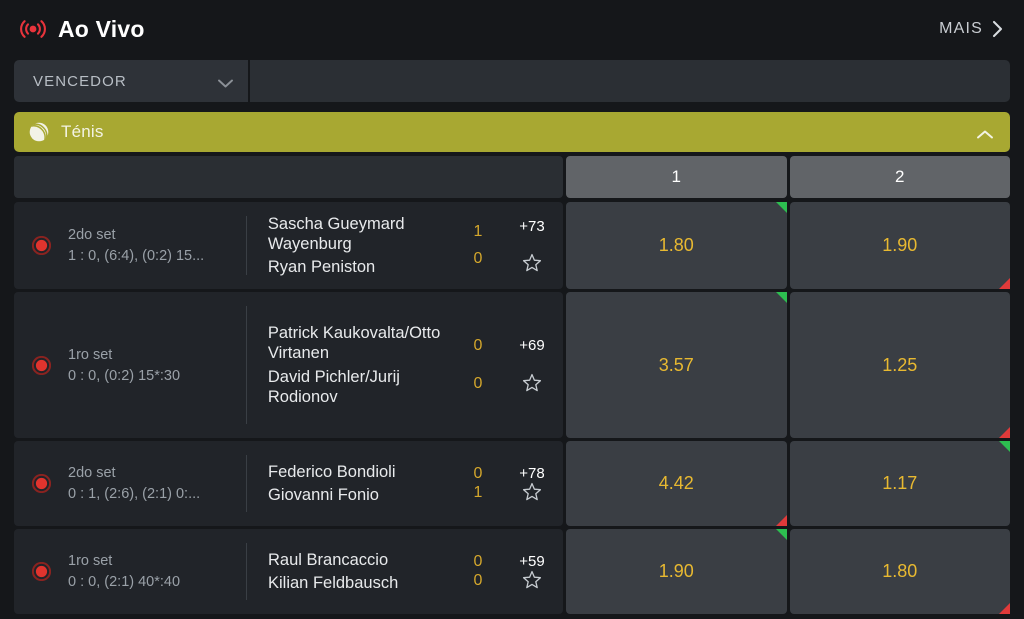 The height and width of the screenshot is (619, 1024). What do you see at coordinates (899, 177) in the screenshot?
I see `column-header-2: 2` at bounding box center [899, 177].